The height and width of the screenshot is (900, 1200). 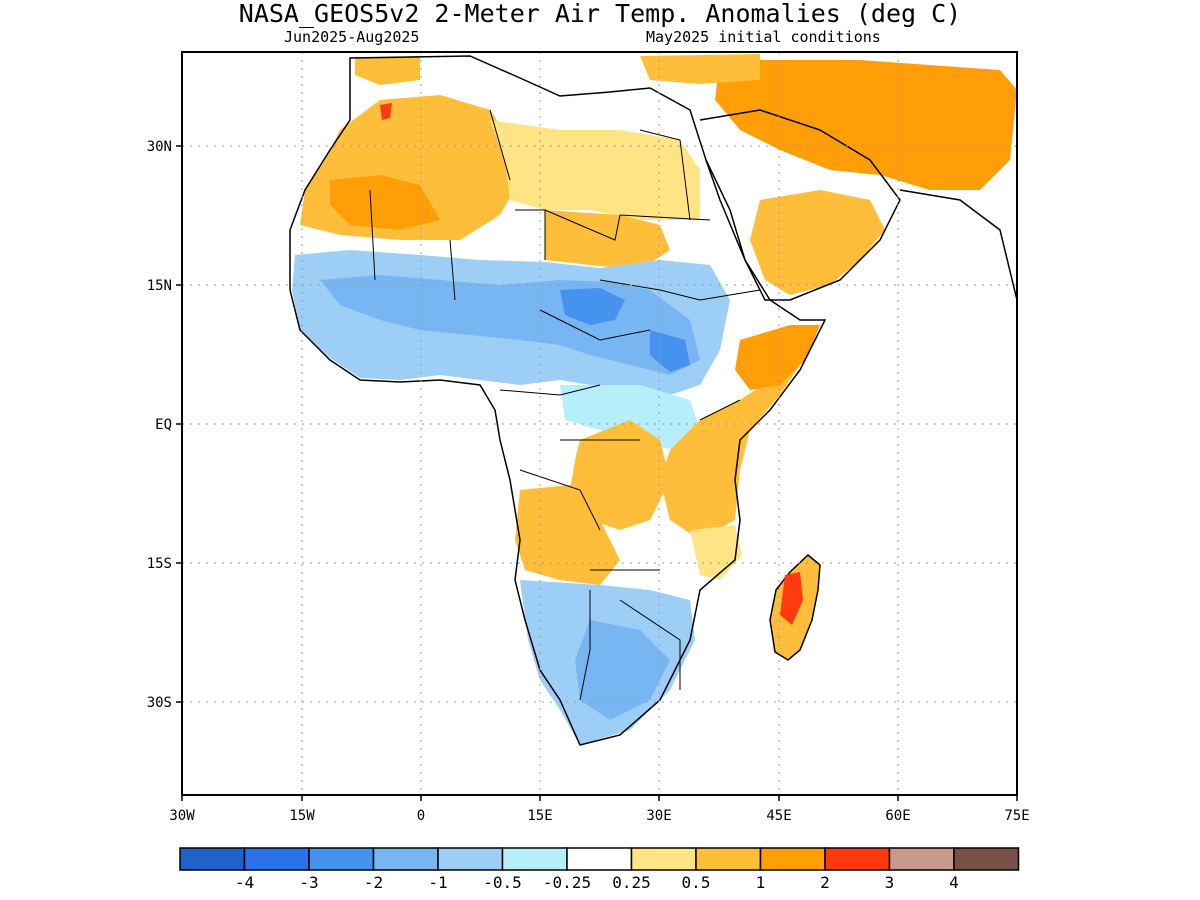 I want to click on lat-label: 15S, so click(x=159, y=564).